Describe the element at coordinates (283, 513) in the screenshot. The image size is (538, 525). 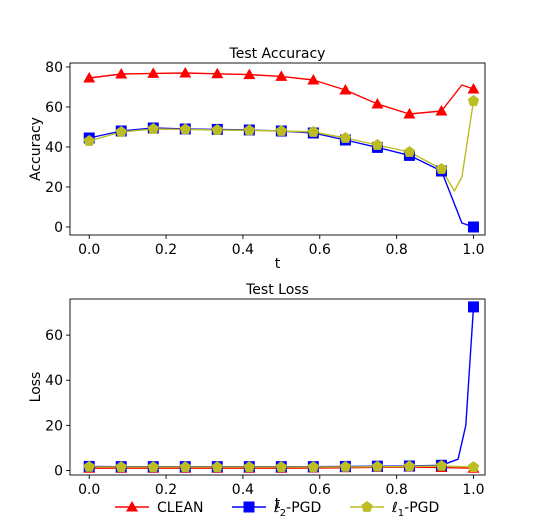
I see `legend-label-sub: 2` at that location.